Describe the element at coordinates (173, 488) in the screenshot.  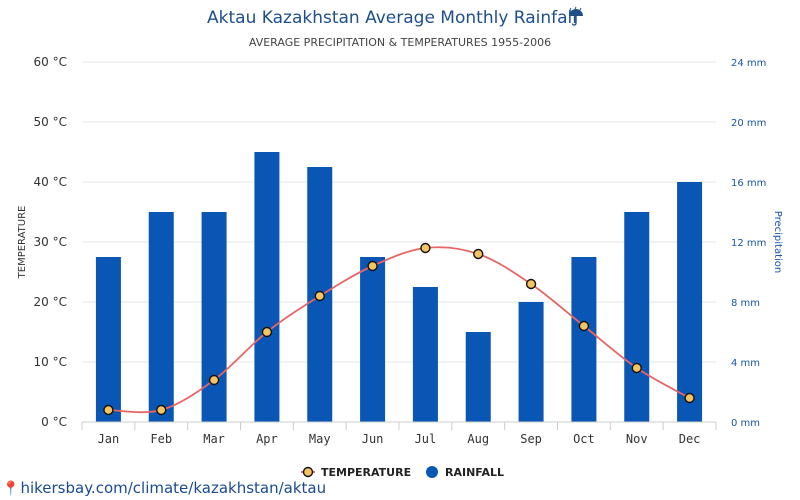
I see `source-url: hikersbay.com/climate/kazakhstan/aktau` at that location.